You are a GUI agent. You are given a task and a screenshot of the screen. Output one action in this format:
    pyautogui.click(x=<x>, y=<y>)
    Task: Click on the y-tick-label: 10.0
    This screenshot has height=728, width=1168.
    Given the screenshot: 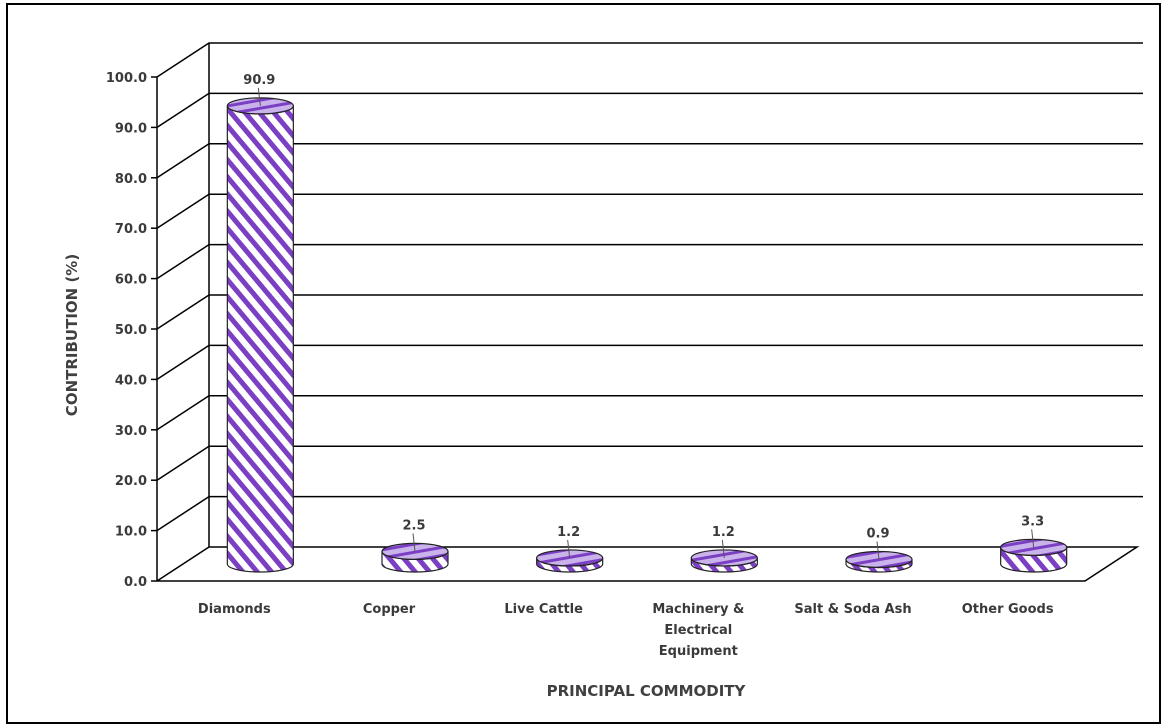 What is the action you would take?
    pyautogui.click(x=131, y=532)
    